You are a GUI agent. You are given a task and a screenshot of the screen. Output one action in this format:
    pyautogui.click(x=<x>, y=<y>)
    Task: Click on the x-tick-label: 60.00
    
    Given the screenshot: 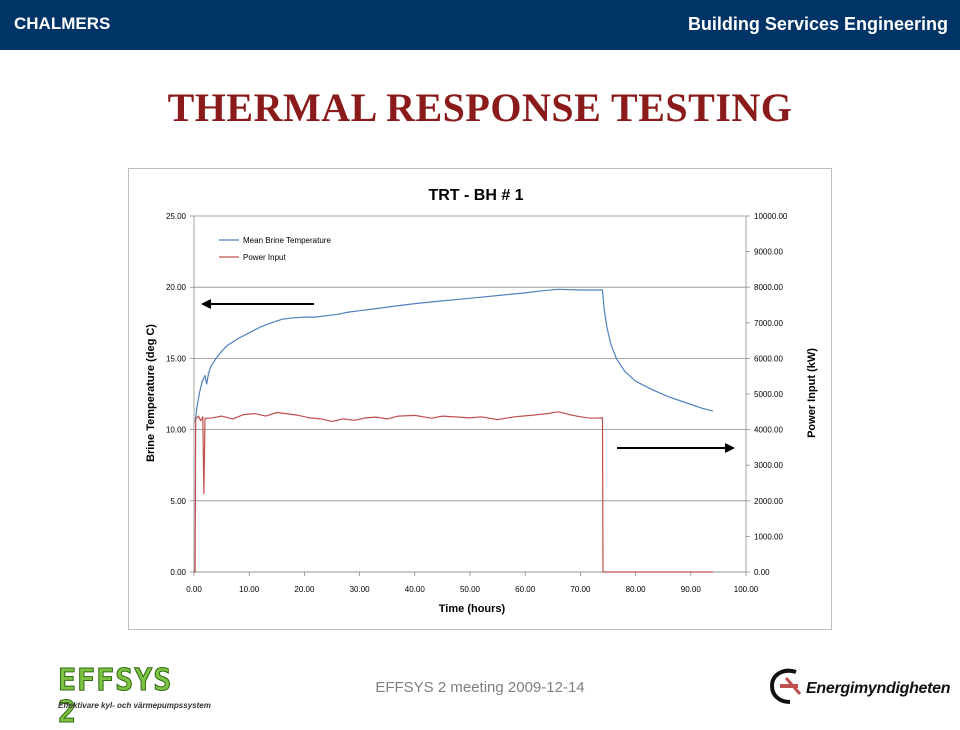 What is the action you would take?
    pyautogui.click(x=525, y=589)
    